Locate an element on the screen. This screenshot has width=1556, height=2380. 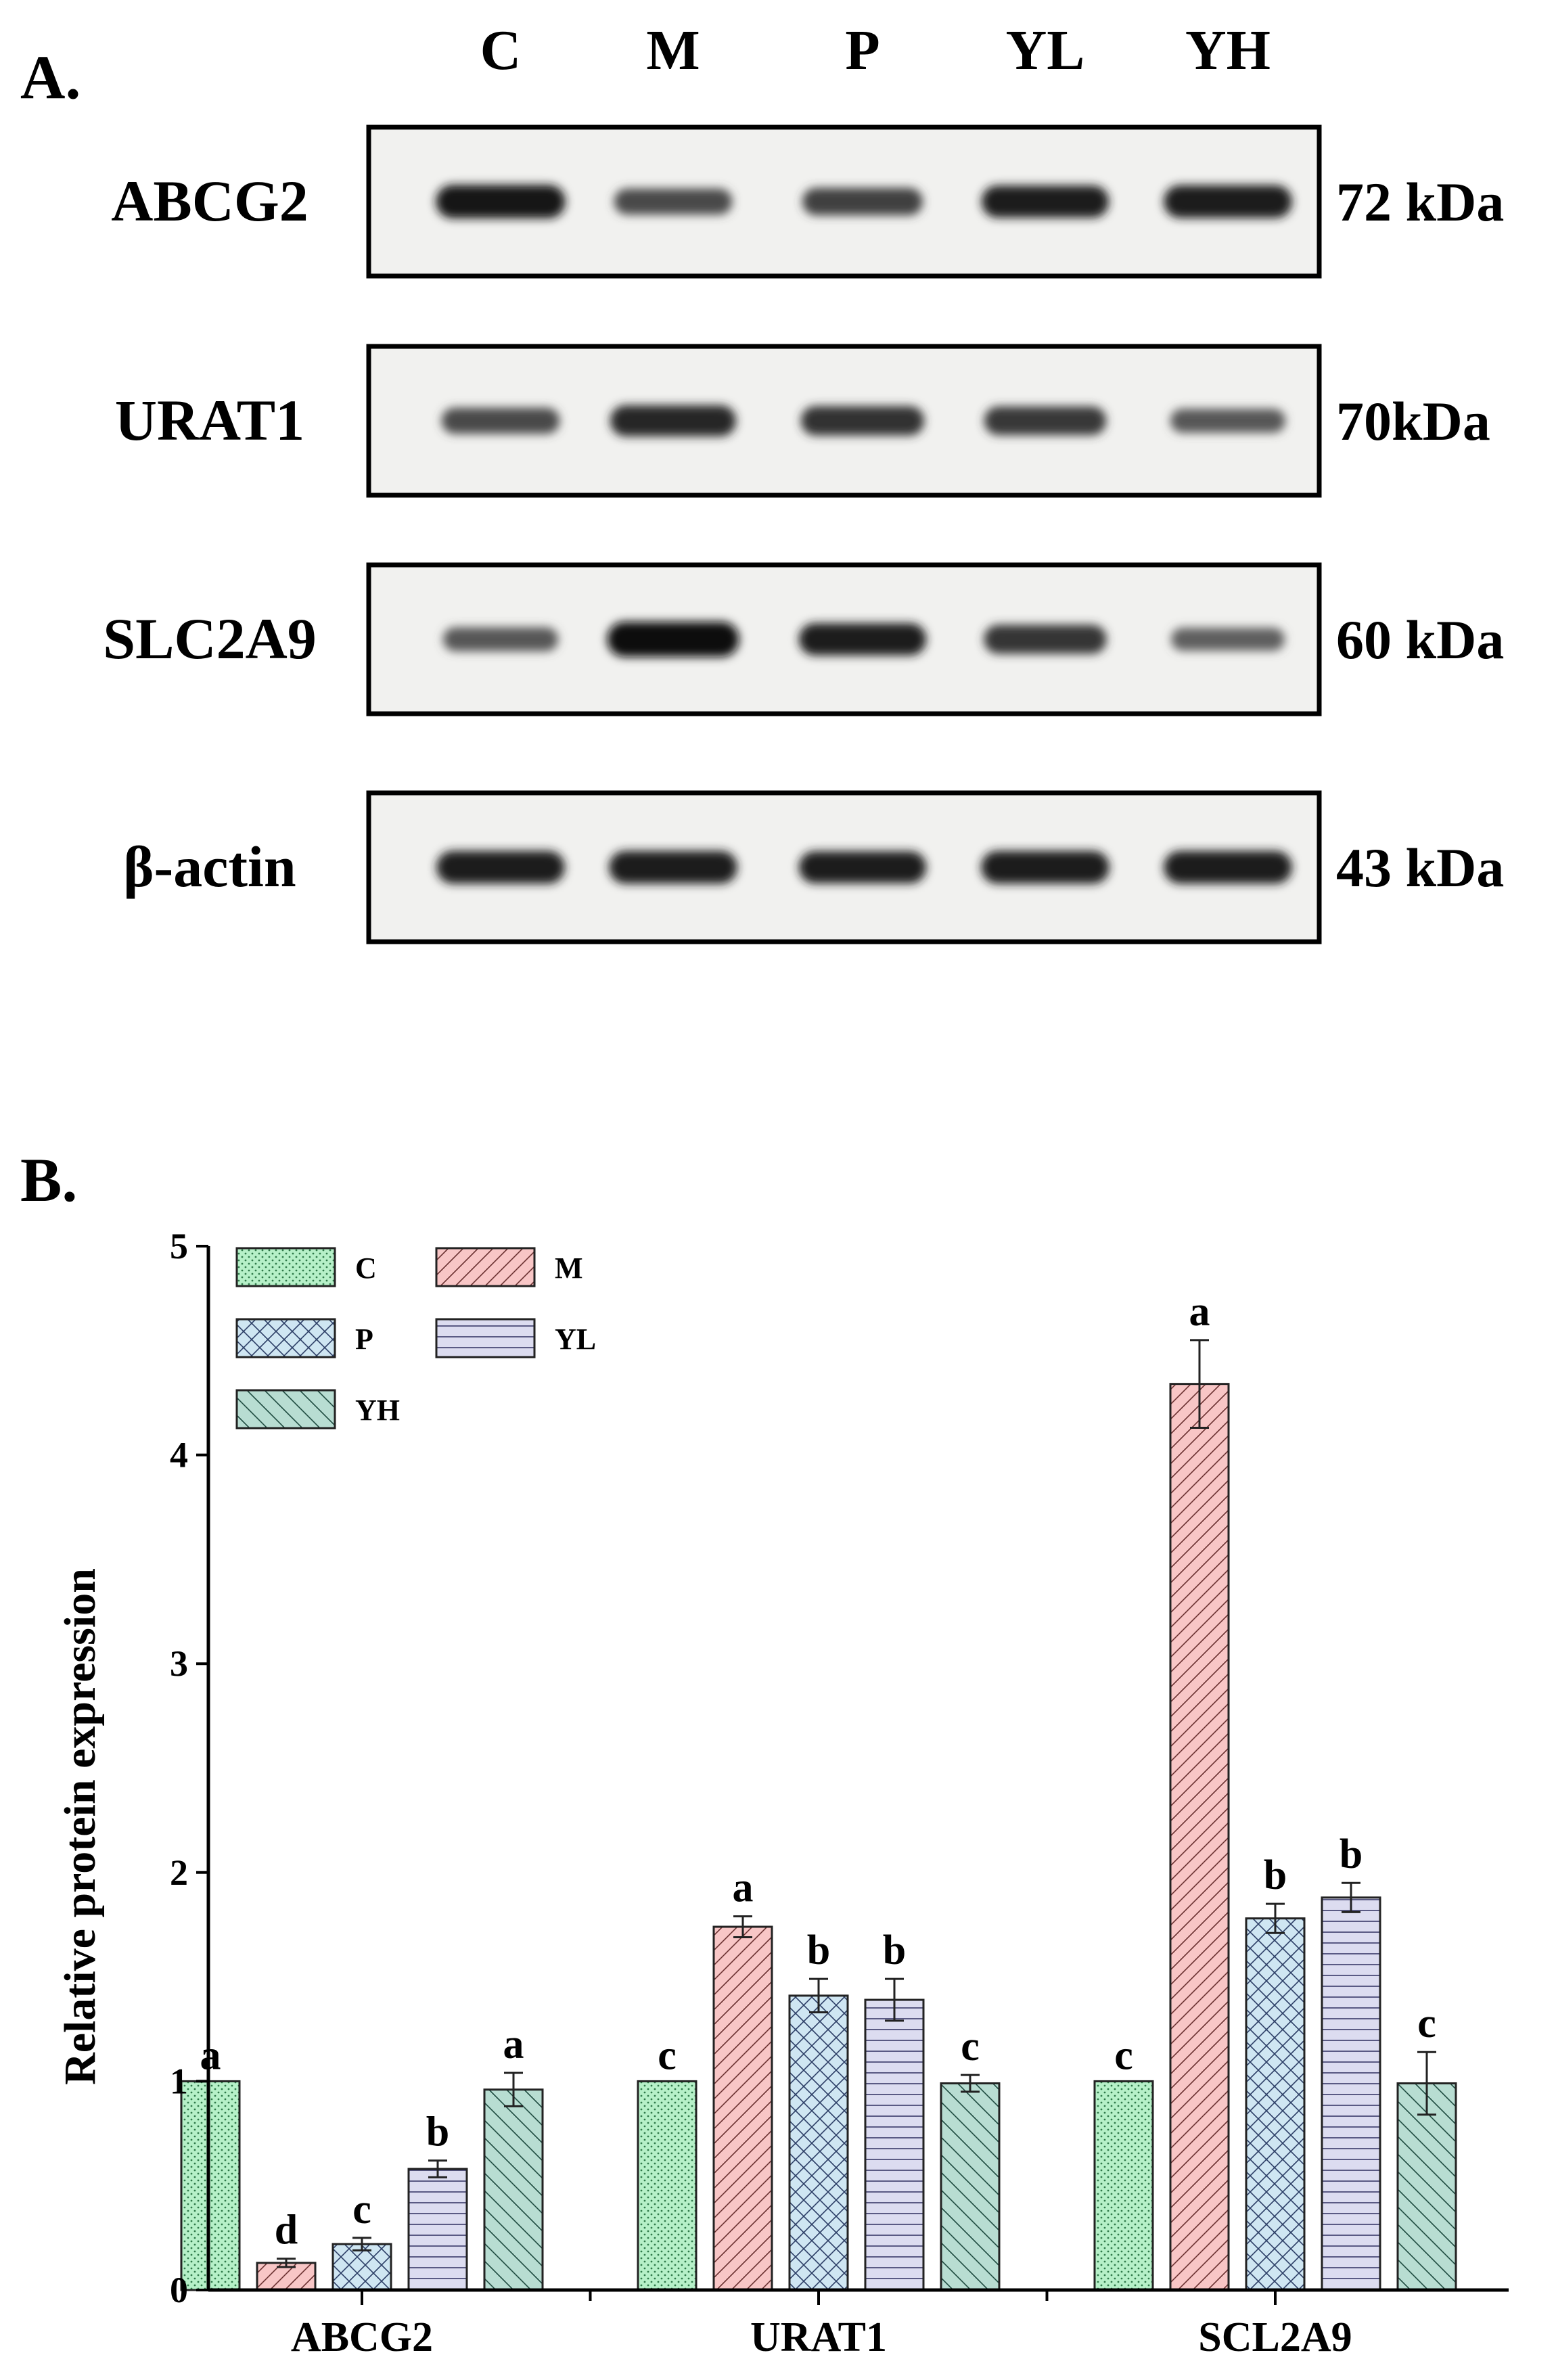
series-yl: b b b is located at coordinates (894, 2061).